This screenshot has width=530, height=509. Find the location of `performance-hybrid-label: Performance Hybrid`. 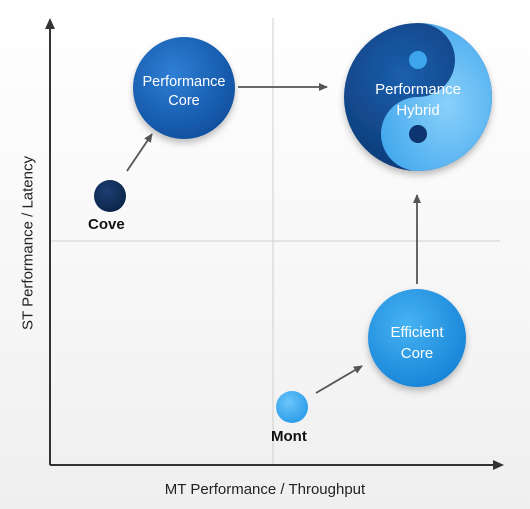

performance-hybrid-label: Performance Hybrid is located at coordinates (418, 100).